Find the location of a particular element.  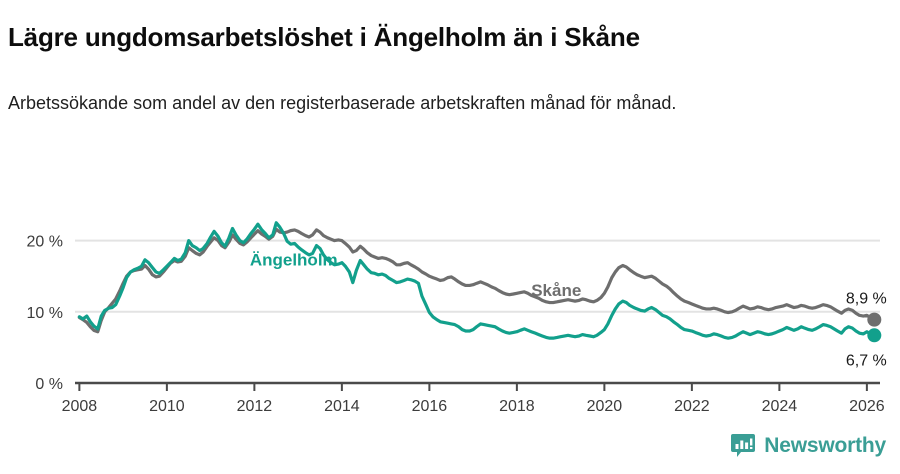

x-axis-tick-label: 2012 is located at coordinates (255, 406).